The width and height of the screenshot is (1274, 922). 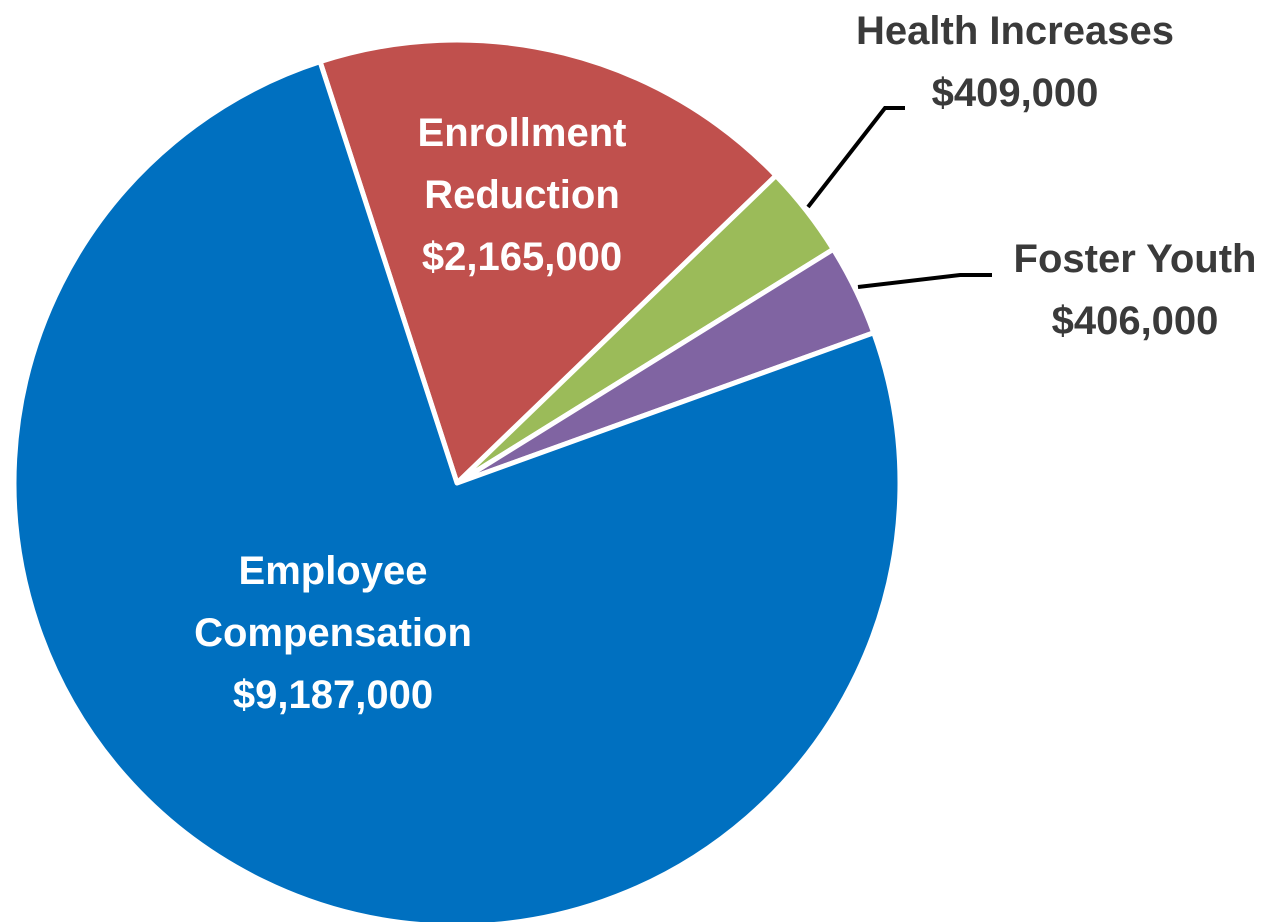 What do you see at coordinates (333, 695) in the screenshot?
I see `slice-value-label: $9,187,000` at bounding box center [333, 695].